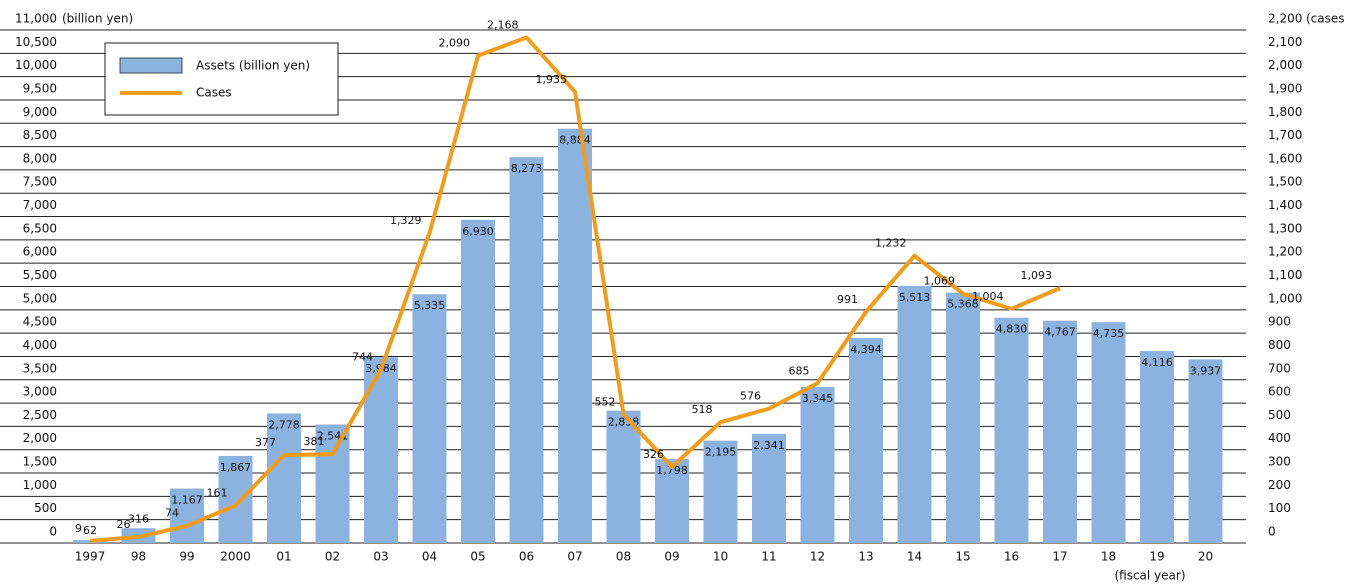  I want to click on line-value-label: 1,004, so click(988, 296).